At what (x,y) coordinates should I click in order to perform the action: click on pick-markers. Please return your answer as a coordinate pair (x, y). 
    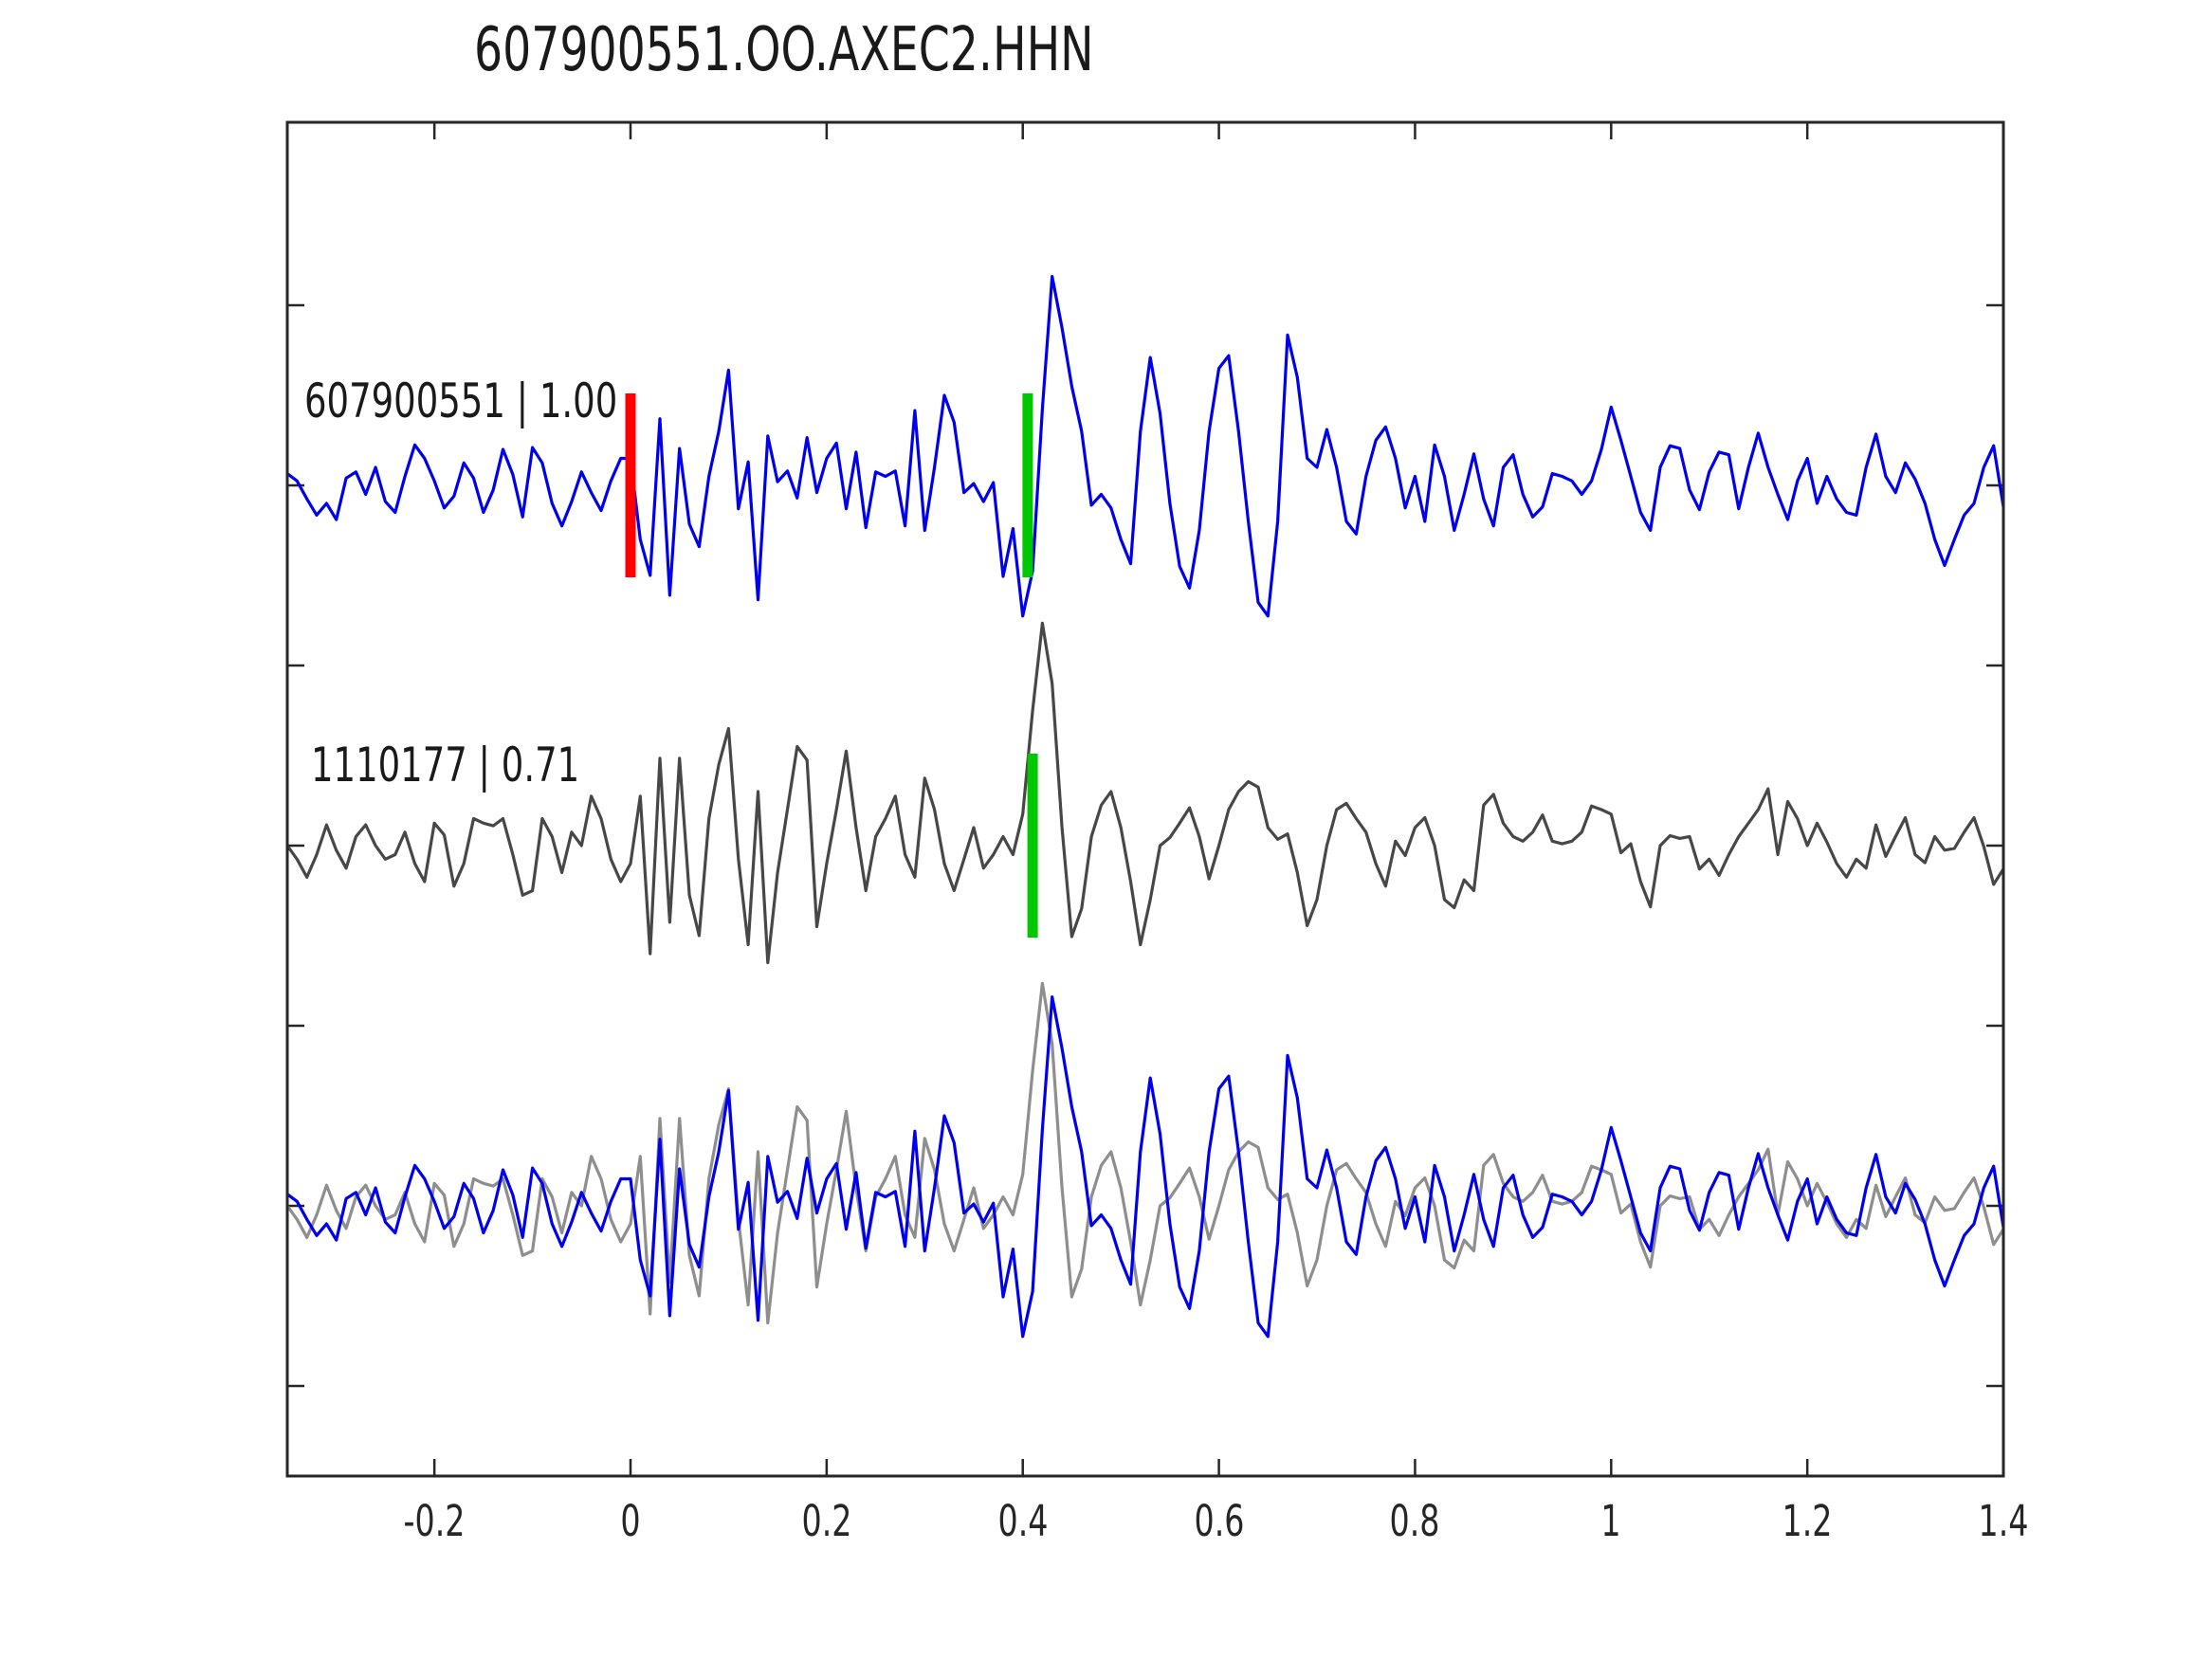
    Looking at the image, I should click on (831, 665).